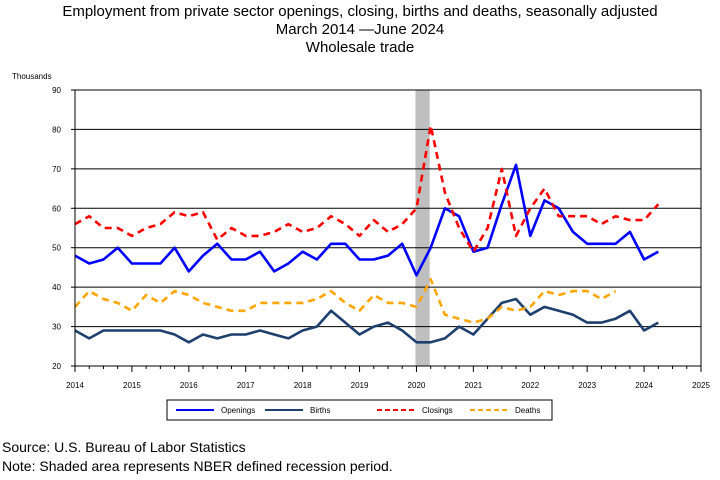 This screenshot has height=480, width=720. I want to click on legend-label-births: Births, so click(320, 410).